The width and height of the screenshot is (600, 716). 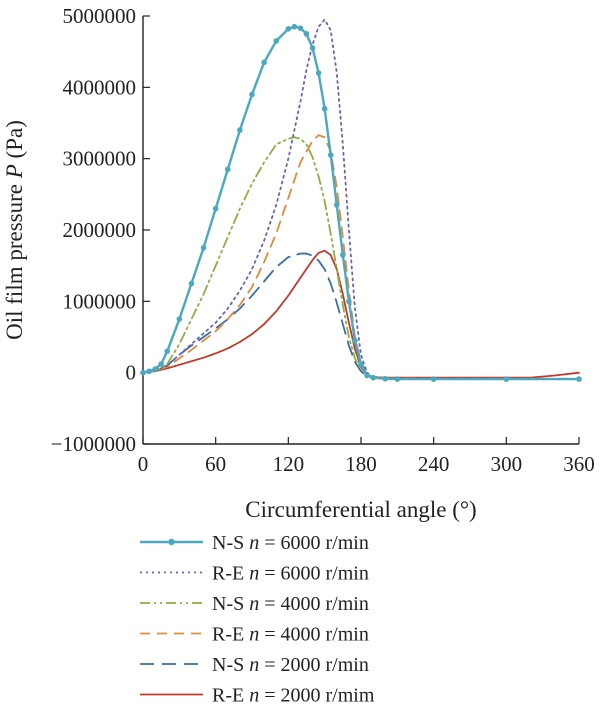 What do you see at coordinates (317, 696) in the screenshot?
I see `legend-label-value: = 2000 r/mim` at bounding box center [317, 696].